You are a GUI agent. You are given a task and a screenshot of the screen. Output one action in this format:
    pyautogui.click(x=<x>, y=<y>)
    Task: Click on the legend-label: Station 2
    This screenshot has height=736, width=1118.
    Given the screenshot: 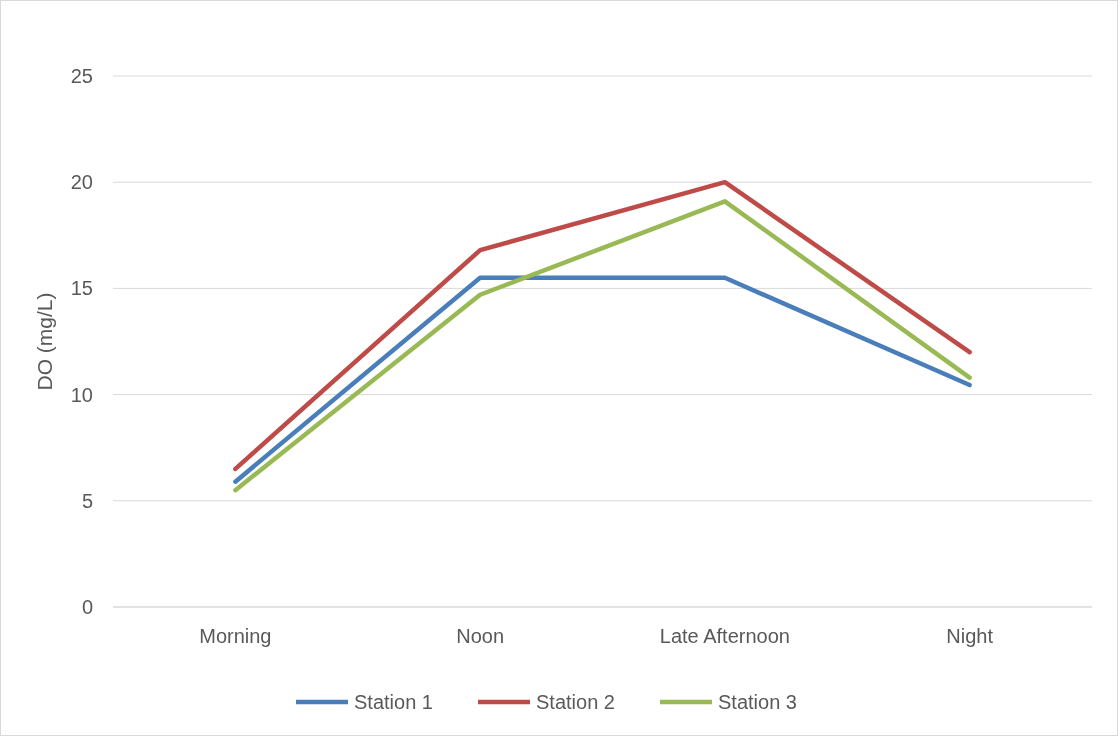 What is the action you would take?
    pyautogui.click(x=575, y=702)
    